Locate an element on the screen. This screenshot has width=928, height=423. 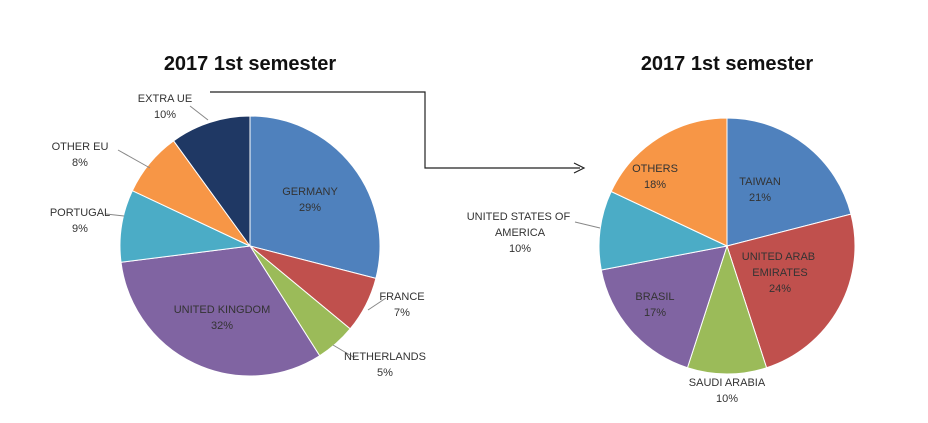
connector-arrow is located at coordinates (395, 130).